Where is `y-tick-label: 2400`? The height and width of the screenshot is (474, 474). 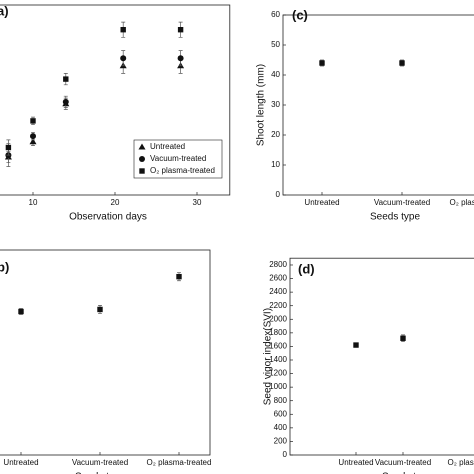
y-tick-label: 2400 is located at coordinates (278, 291).